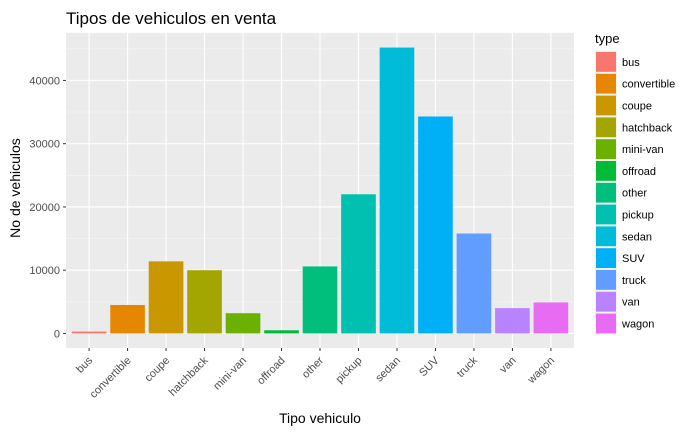 The height and width of the screenshot is (437, 700). What do you see at coordinates (111, 378) in the screenshot?
I see `x-tick-label: convertible` at bounding box center [111, 378].